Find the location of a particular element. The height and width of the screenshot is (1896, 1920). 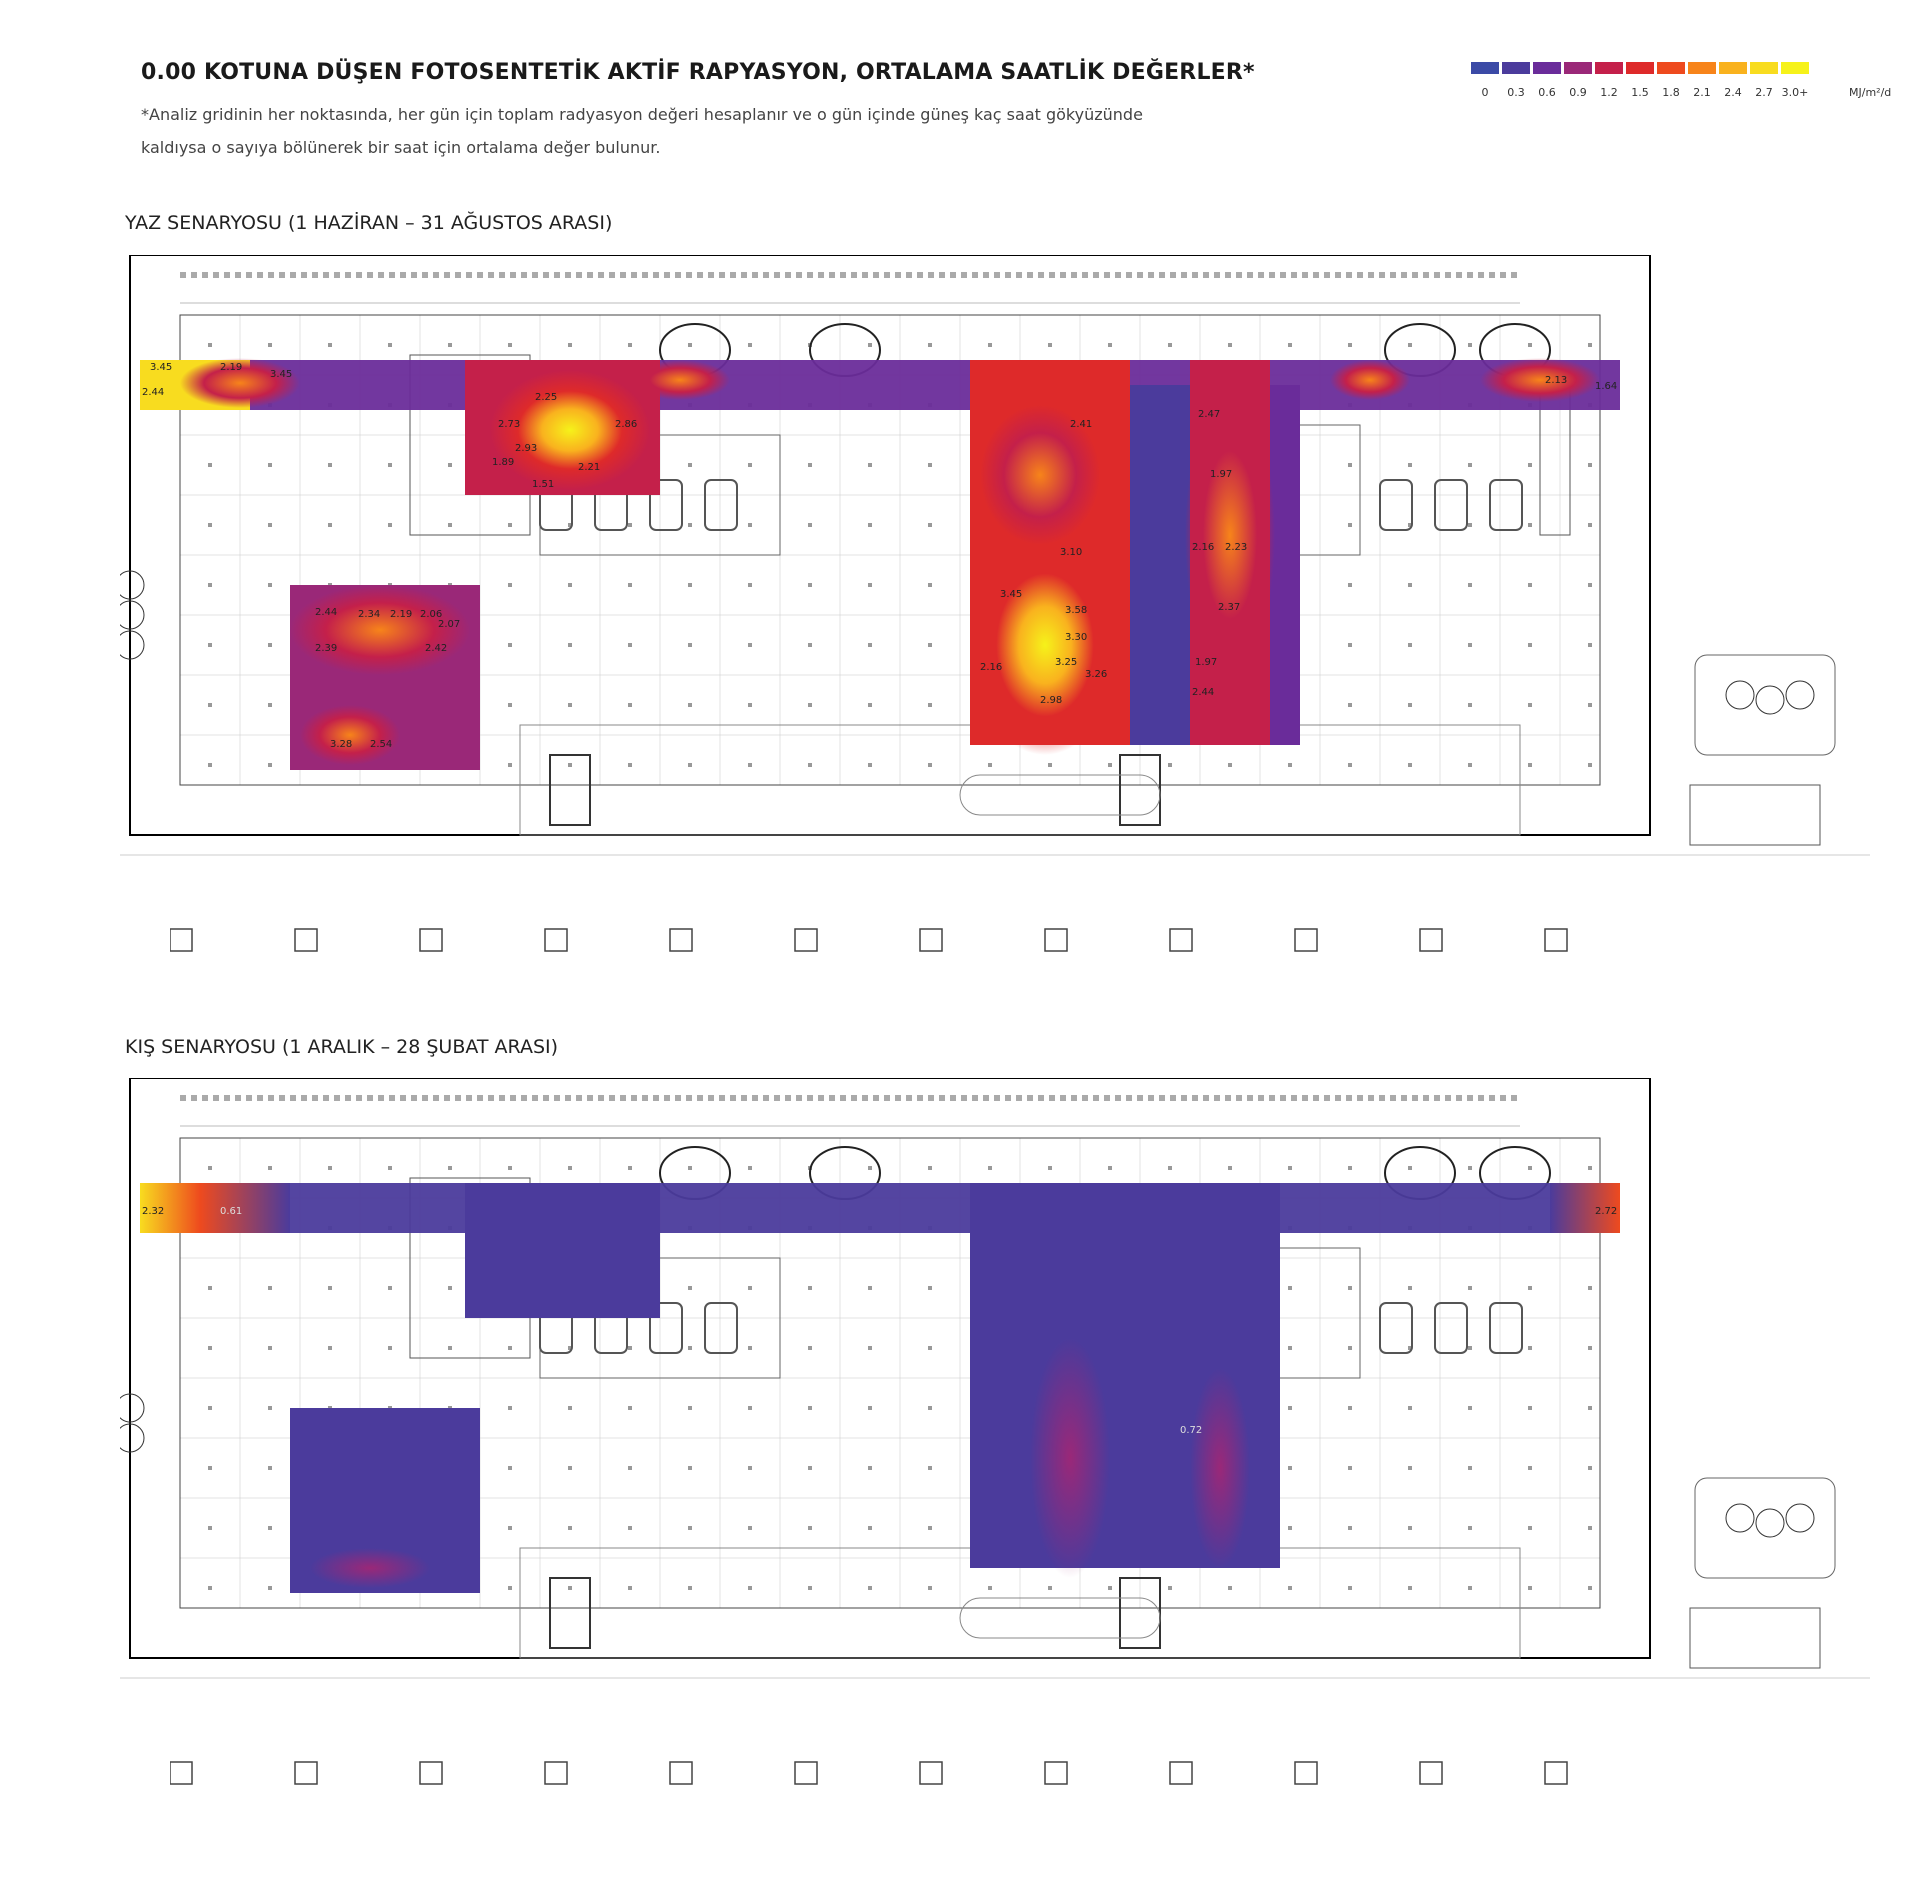

value-label: 2.41 is located at coordinates (1081, 424).